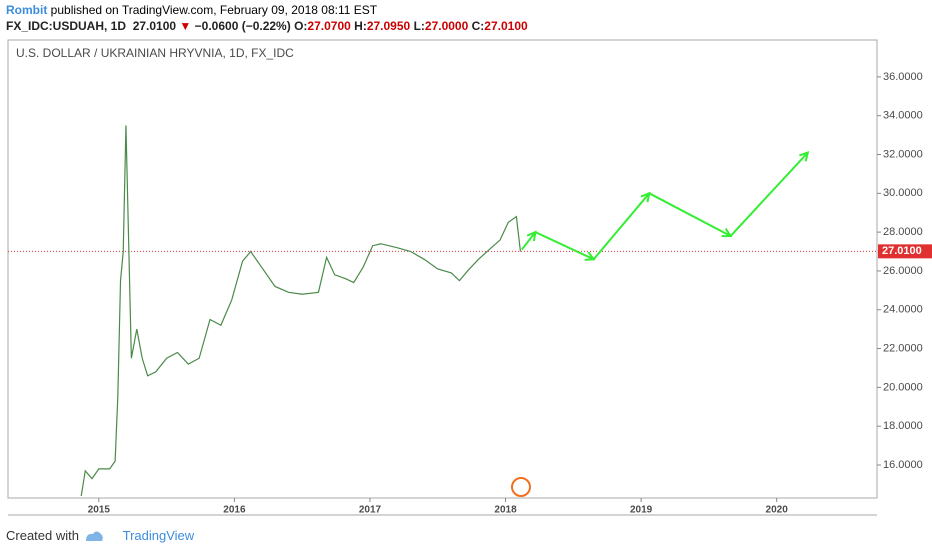 The image size is (932, 550). I want to click on l-label: L:, so click(419, 26).